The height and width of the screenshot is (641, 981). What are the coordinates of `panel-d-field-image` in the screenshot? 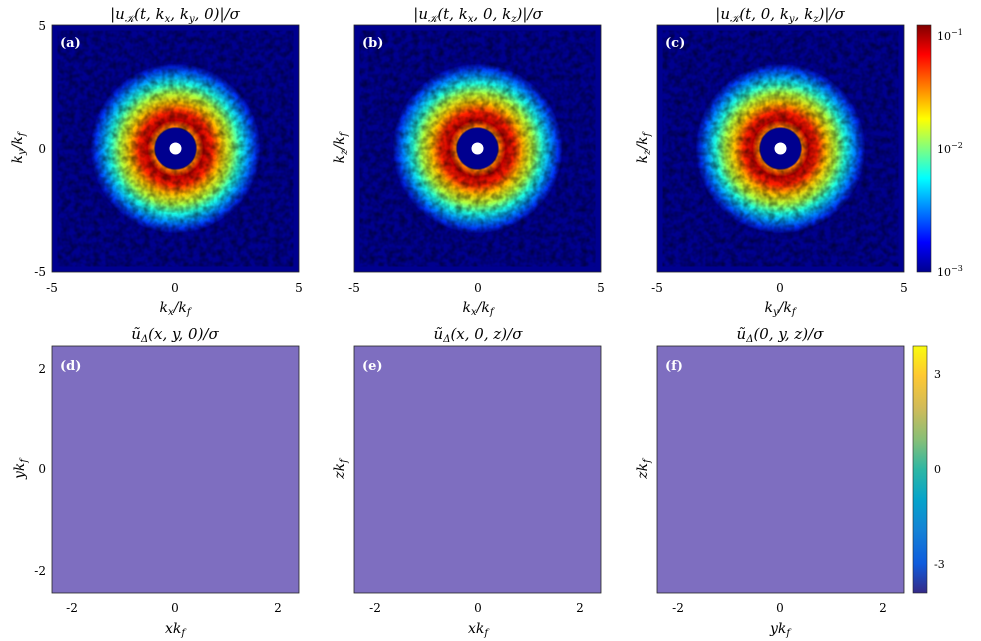 It's located at (175, 469).